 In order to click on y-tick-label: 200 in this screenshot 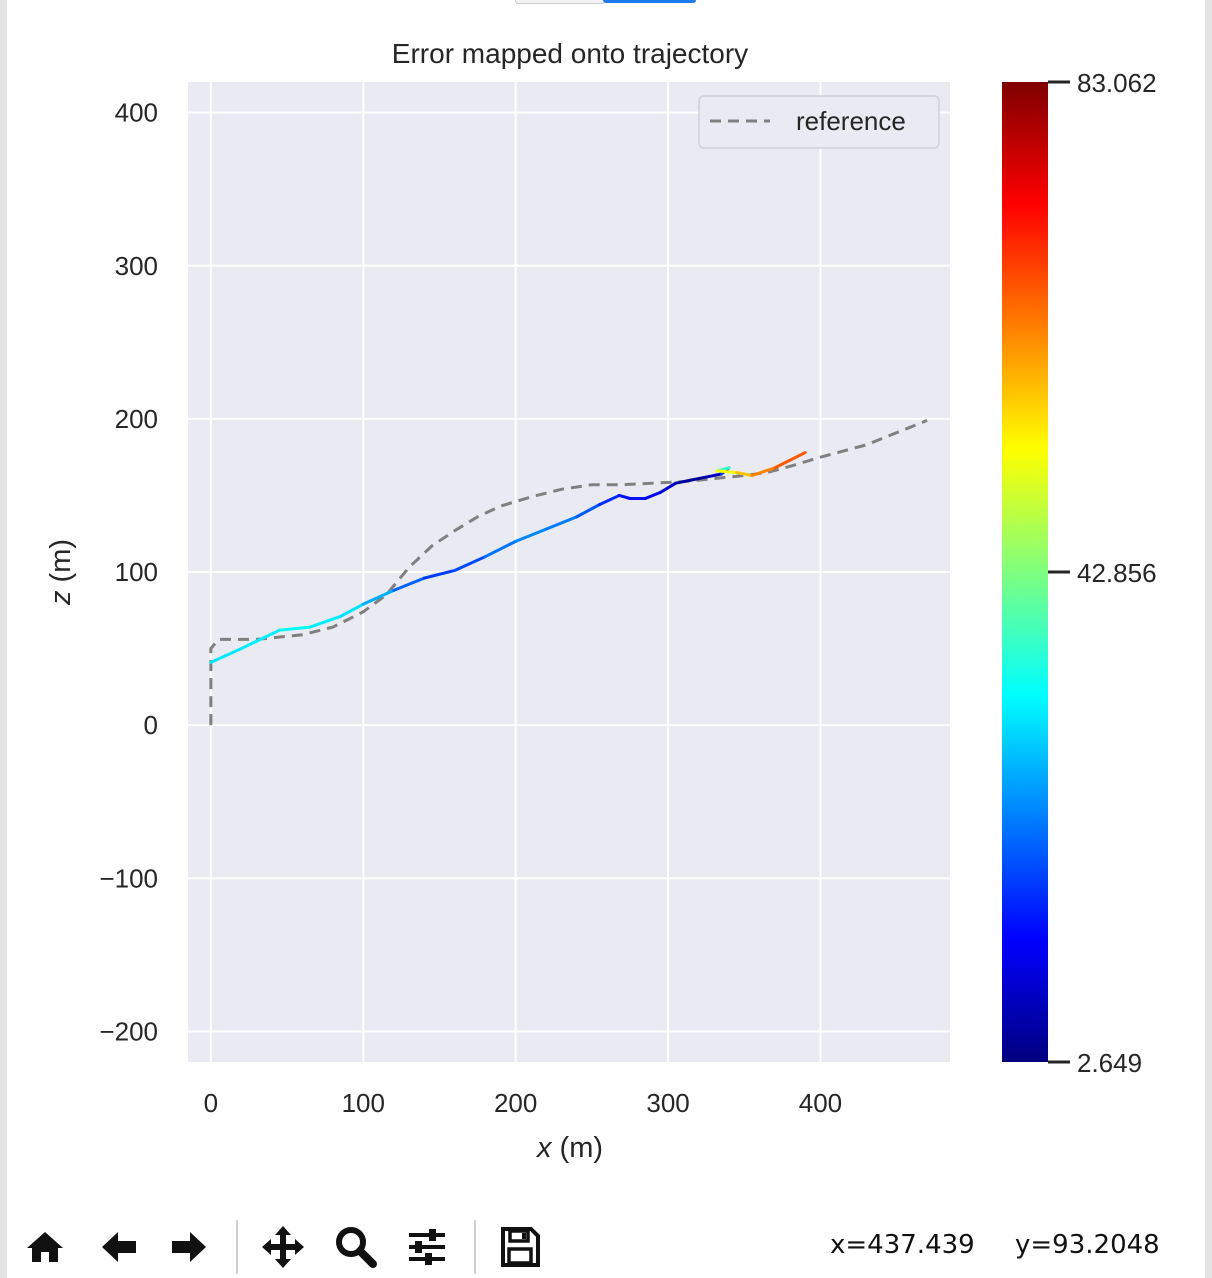, I will do `click(136, 419)`.